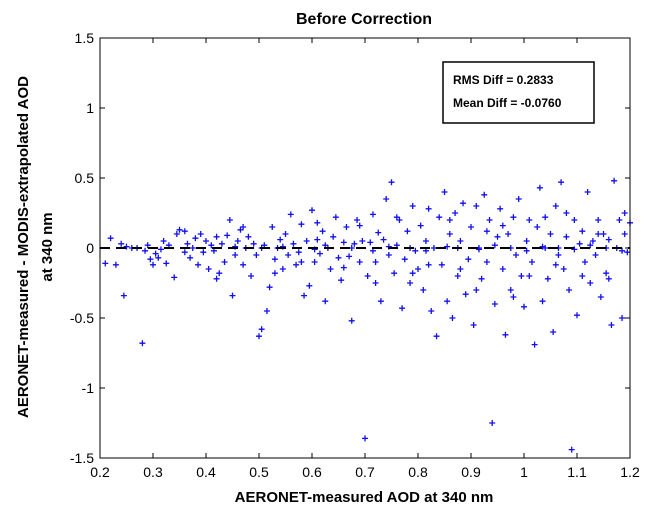  Describe the element at coordinates (206, 472) in the screenshot. I see `x-tick-label: 0.4` at that location.